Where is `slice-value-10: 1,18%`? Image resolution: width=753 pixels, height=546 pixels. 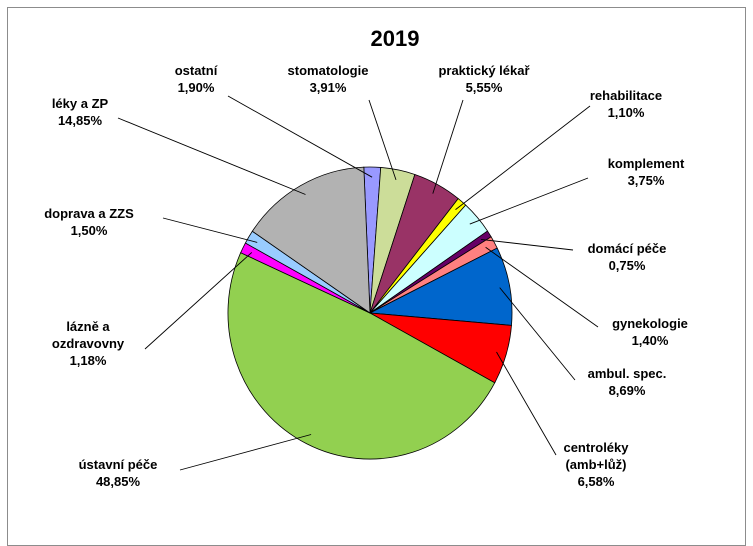
slice-value-10: 1,18% is located at coordinates (88, 360).